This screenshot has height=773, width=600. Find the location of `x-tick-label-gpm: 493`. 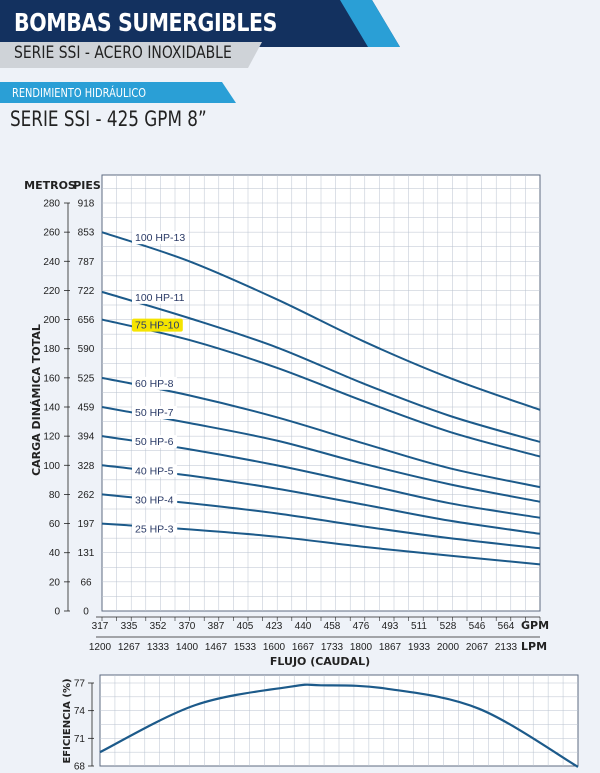

x-tick-label-gpm: 493 is located at coordinates (390, 626).